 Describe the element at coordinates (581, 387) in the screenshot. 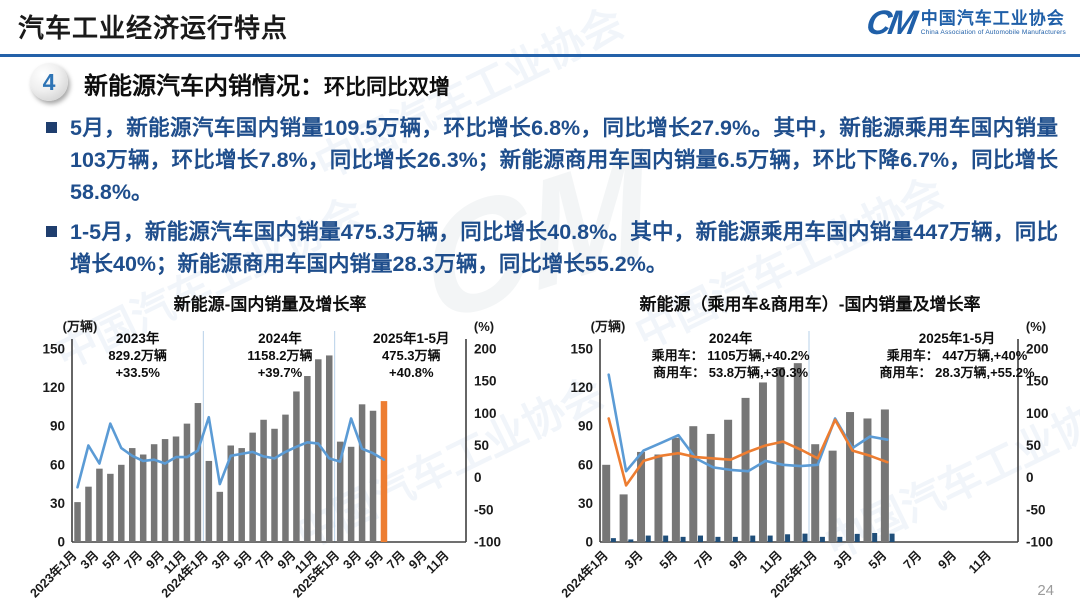

I see `left-axis-tick: 120` at that location.